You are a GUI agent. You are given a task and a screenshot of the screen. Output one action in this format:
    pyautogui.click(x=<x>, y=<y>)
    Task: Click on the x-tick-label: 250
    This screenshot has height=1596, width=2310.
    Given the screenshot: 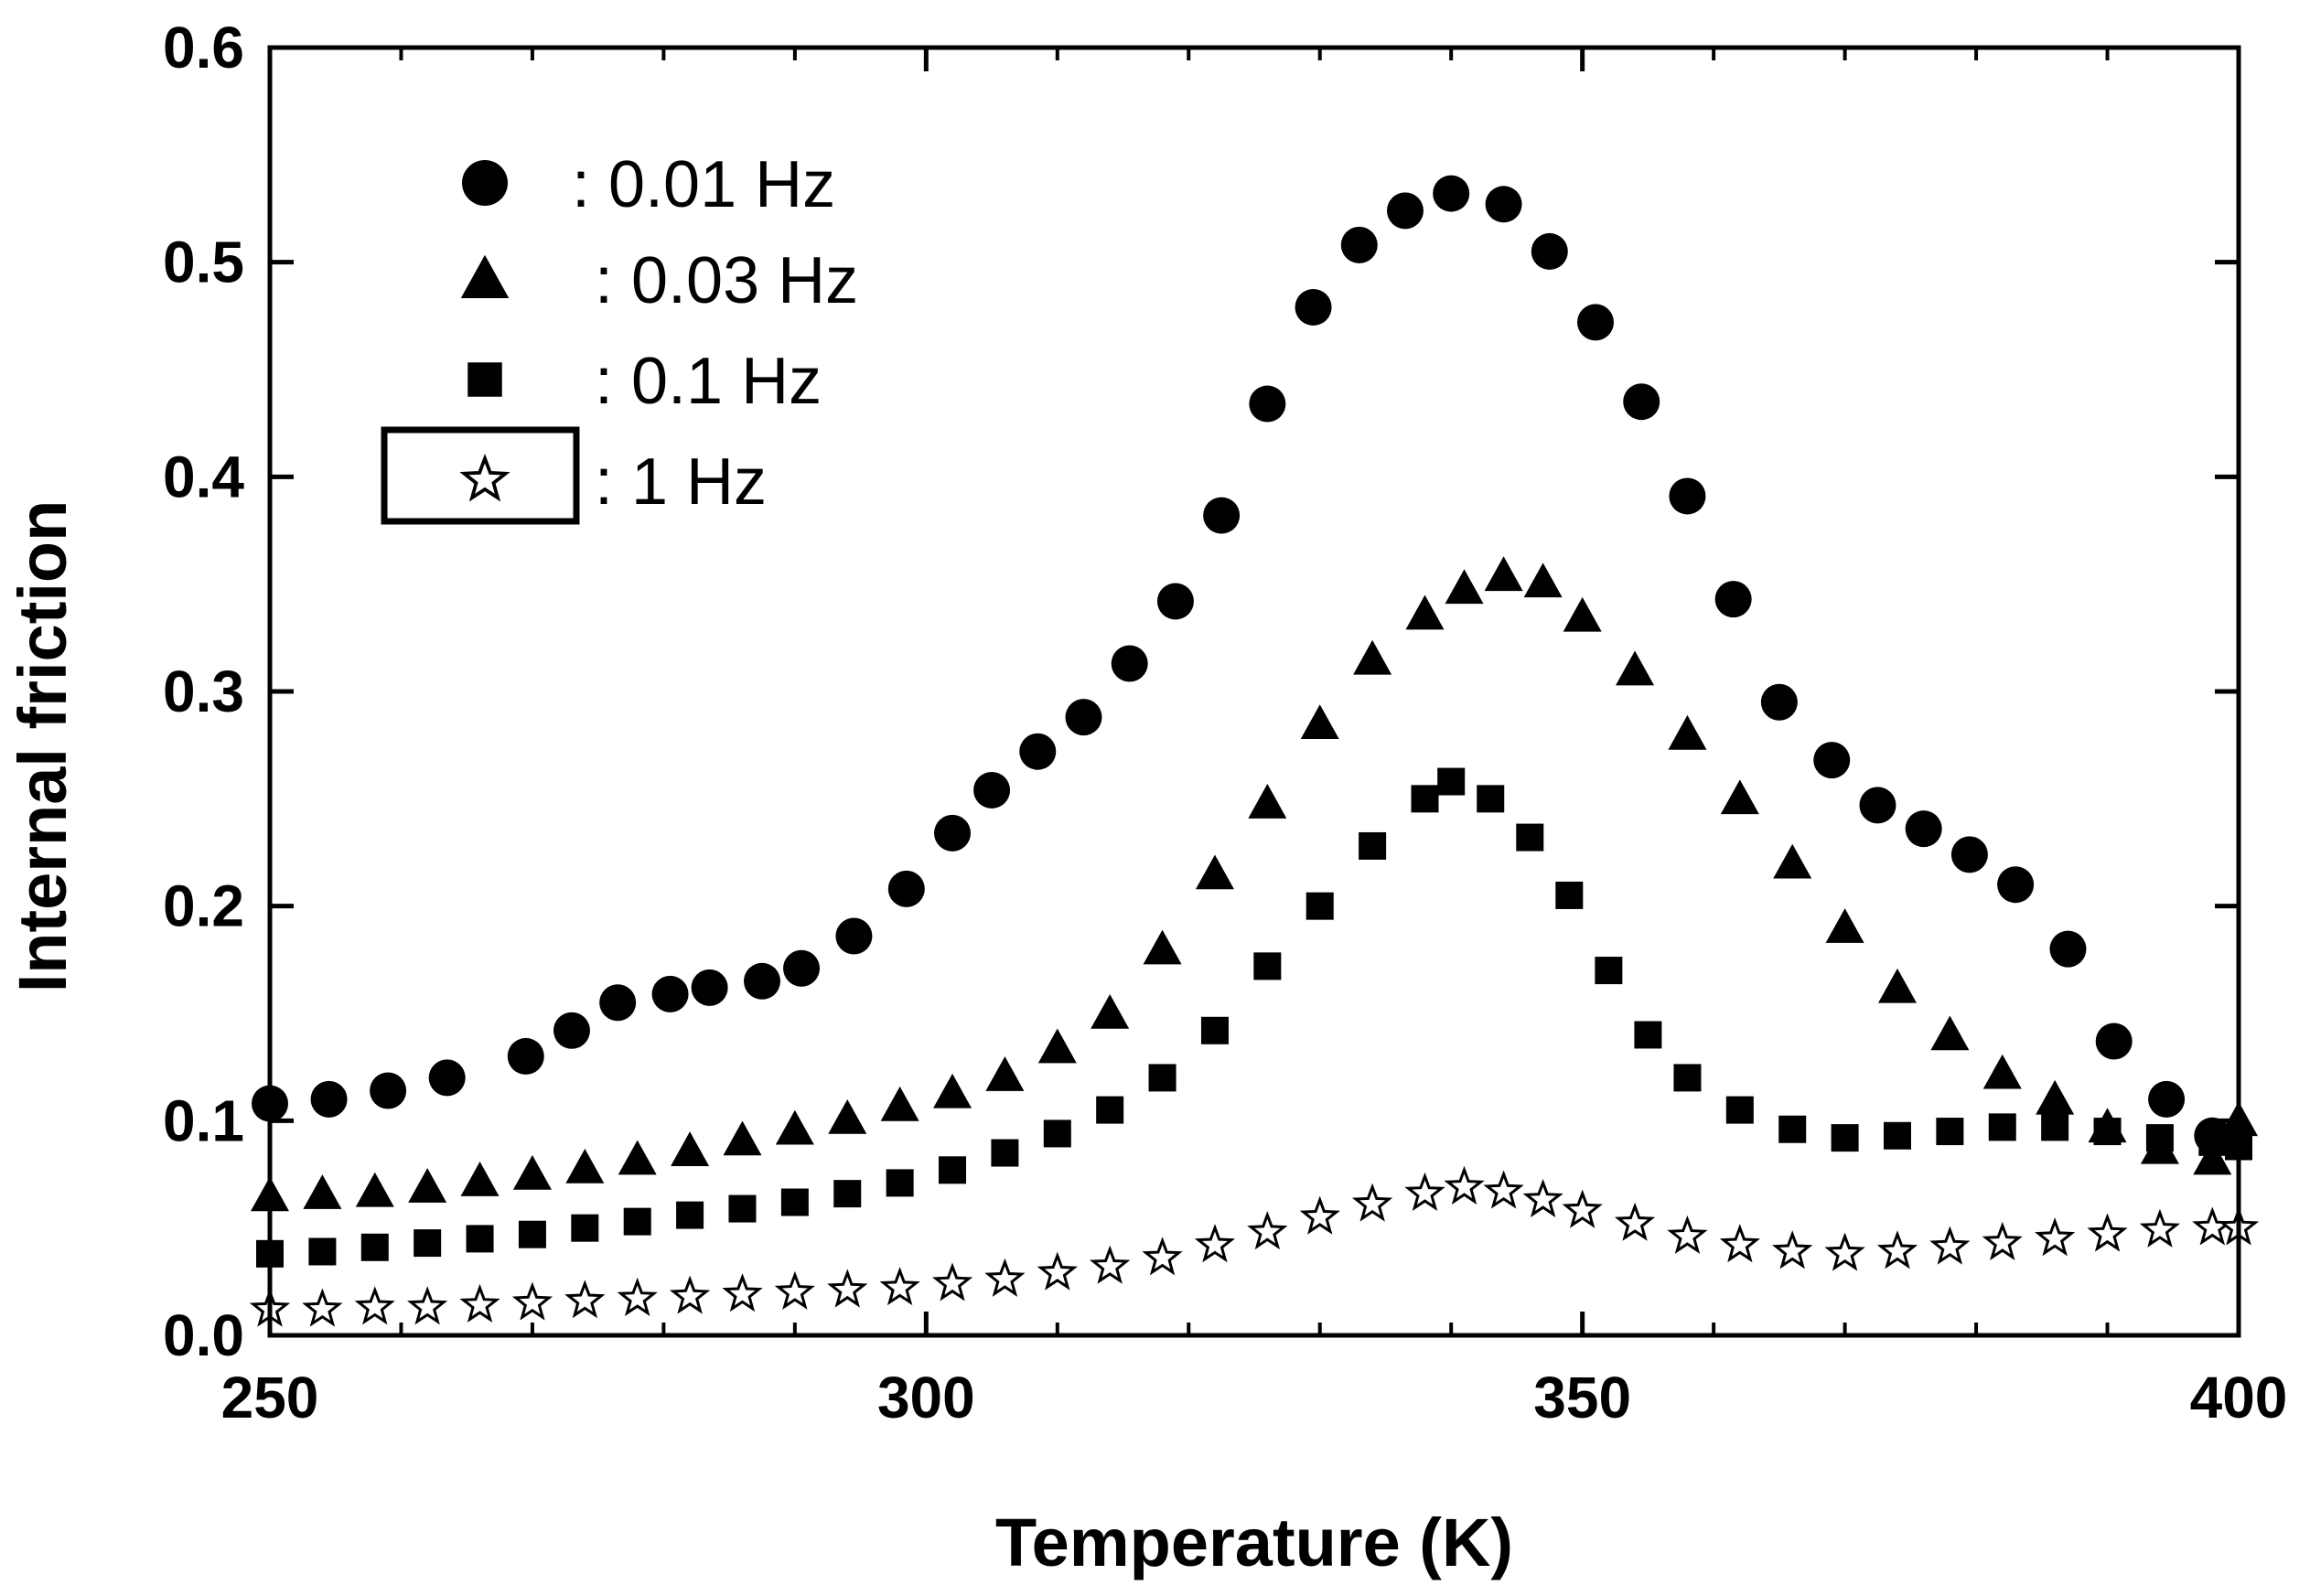 What is the action you would take?
    pyautogui.click(x=270, y=1397)
    